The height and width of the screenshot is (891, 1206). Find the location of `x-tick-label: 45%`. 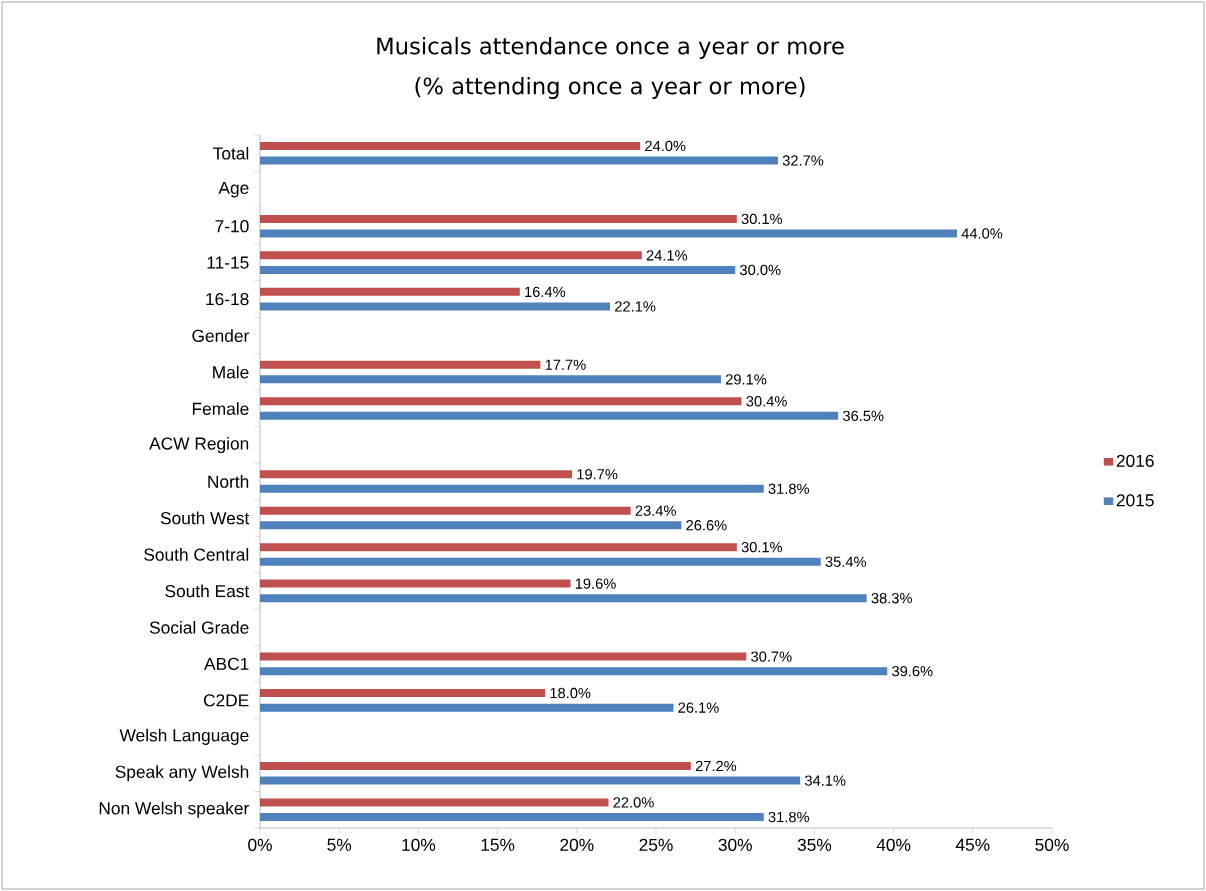

x-tick-label: 45% is located at coordinates (972, 844).